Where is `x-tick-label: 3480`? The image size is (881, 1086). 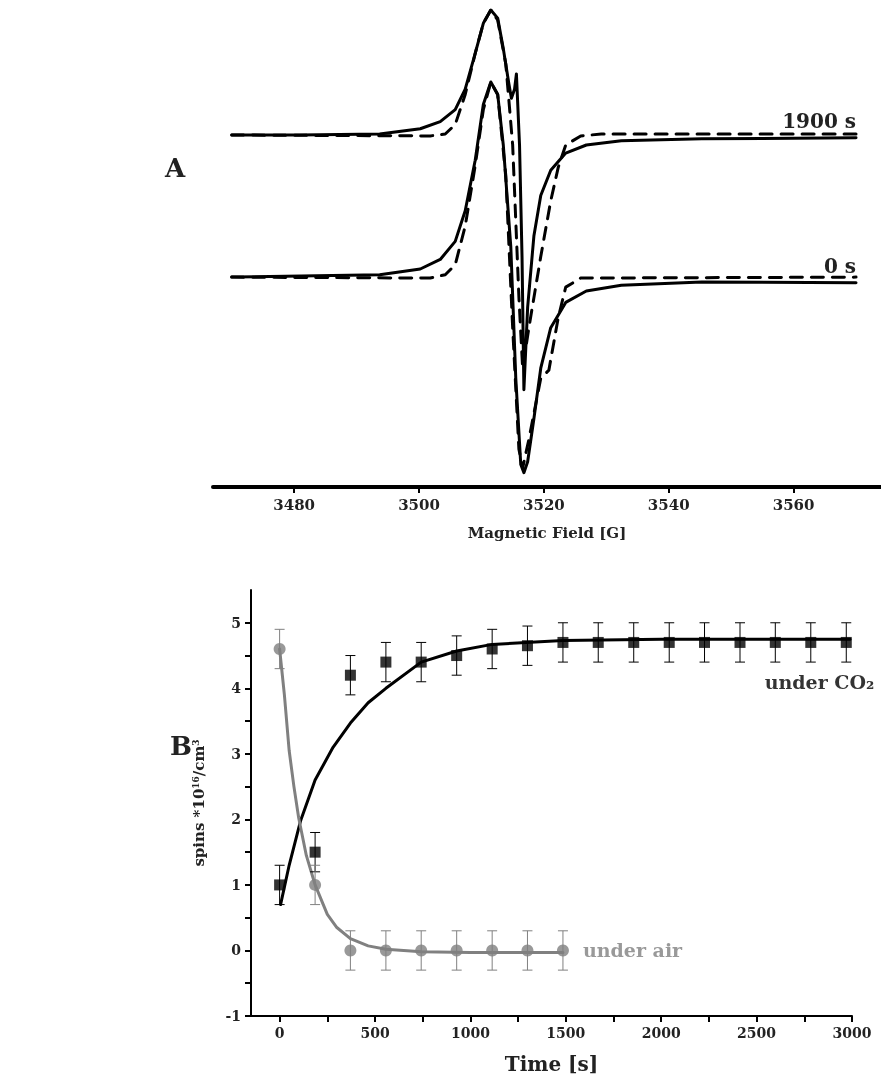
x-tick-label: 3480 is located at coordinates (294, 504).